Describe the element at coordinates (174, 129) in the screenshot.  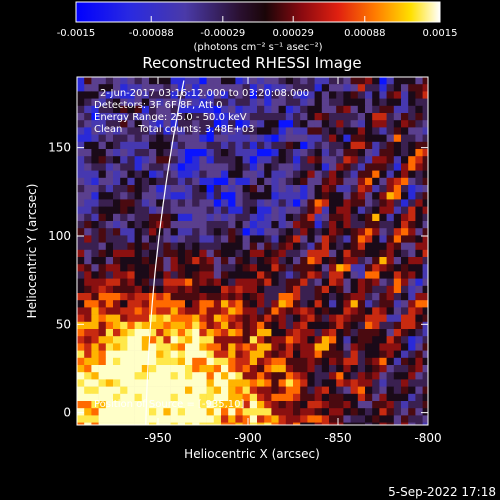
I see `annotation-clean-counts: Clean Total counts: 3.48E+03` at that location.